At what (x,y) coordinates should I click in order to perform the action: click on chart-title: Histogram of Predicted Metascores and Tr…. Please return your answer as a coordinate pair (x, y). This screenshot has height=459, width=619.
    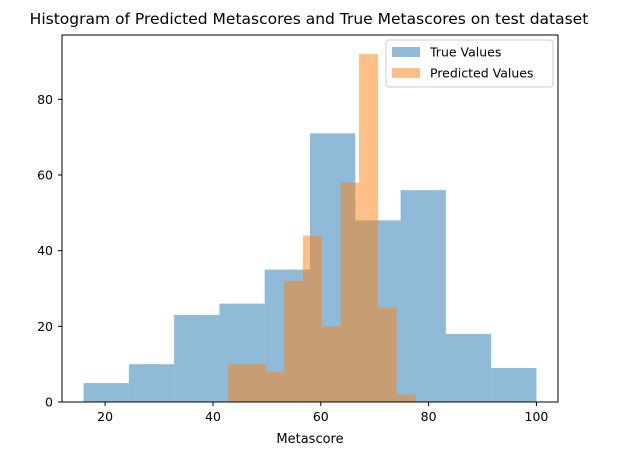
    Looking at the image, I should click on (309, 19).